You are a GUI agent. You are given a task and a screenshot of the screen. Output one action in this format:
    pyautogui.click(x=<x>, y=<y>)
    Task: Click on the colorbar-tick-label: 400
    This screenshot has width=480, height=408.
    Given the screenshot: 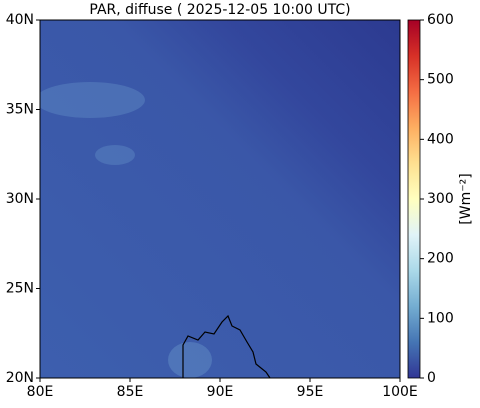 What is the action you would take?
    pyautogui.click(x=440, y=139)
    